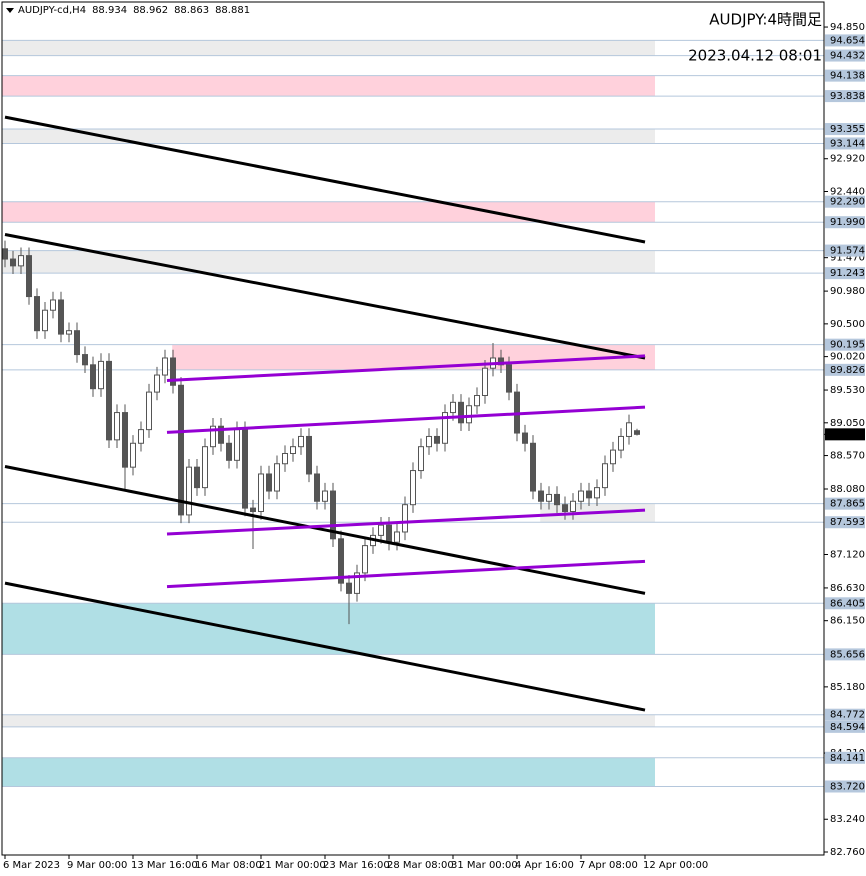 The image size is (866, 876). Describe the element at coordinates (847, 27) in the screenshot. I see `y-tick-label: 94.850` at that location.